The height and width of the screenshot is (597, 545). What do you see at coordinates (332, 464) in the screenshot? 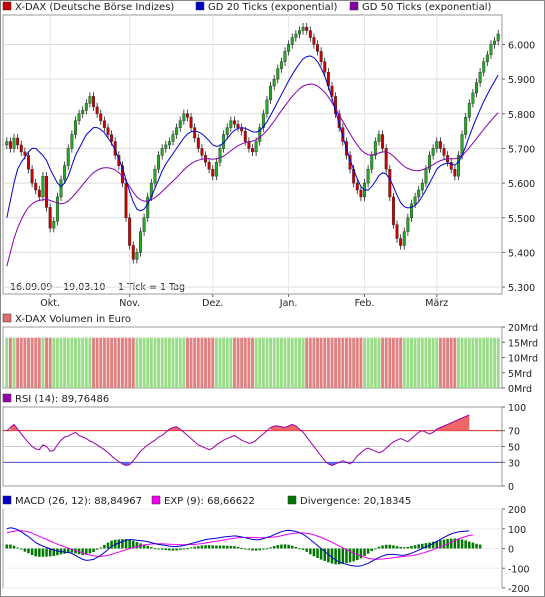
I see `rsi-oversold-fill` at bounding box center [332, 464].